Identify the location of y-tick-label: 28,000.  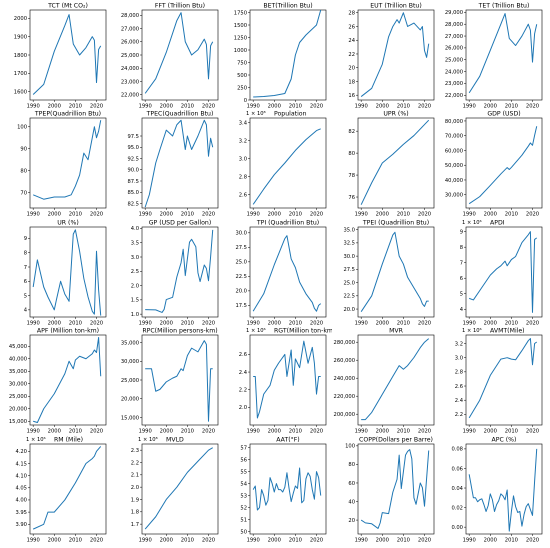
(130, 16).